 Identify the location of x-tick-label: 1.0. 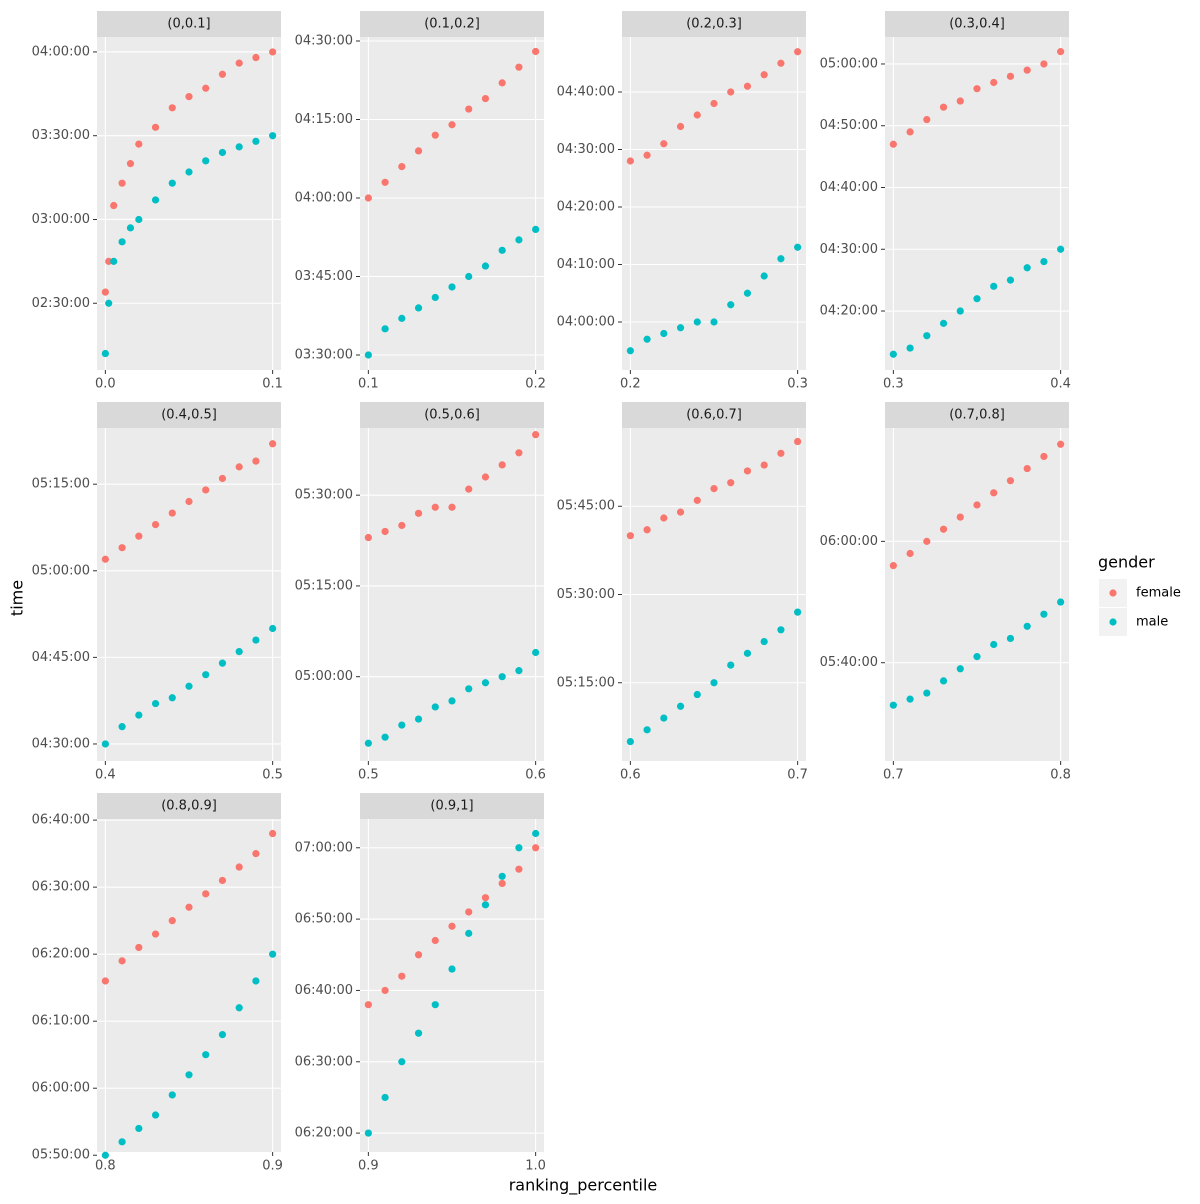
(535, 1166).